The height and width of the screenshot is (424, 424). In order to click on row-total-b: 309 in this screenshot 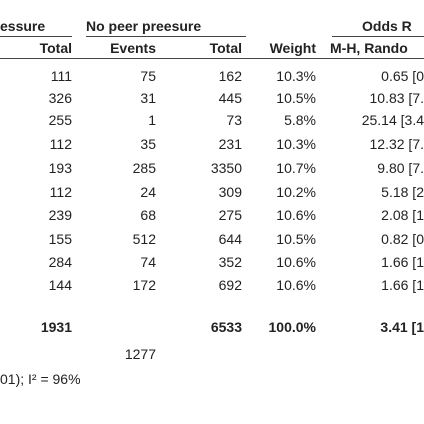, I will do `click(230, 192)`.